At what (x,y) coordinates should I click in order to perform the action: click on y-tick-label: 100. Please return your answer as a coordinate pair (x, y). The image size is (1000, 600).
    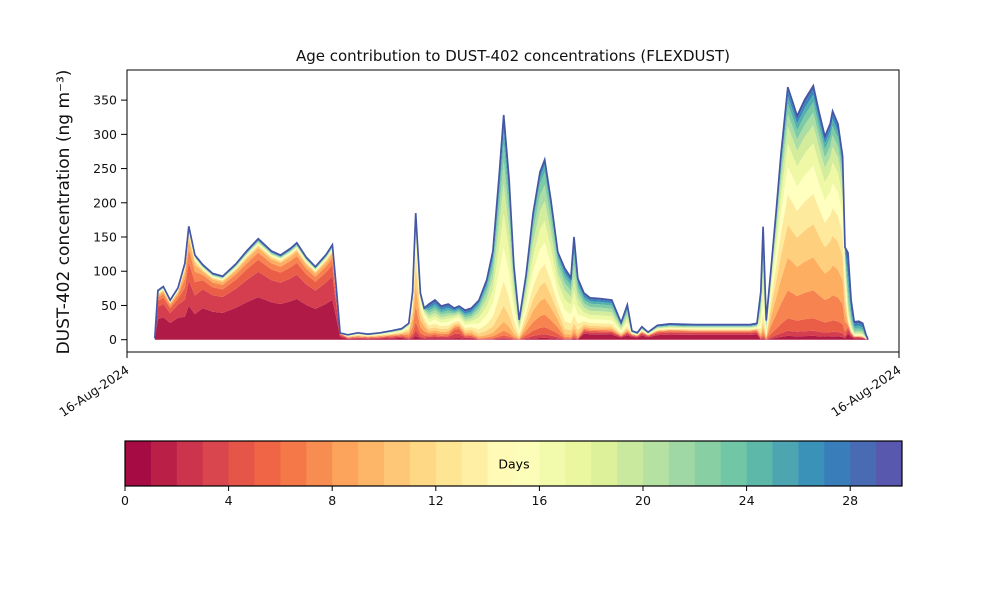
    Looking at the image, I should click on (105, 271).